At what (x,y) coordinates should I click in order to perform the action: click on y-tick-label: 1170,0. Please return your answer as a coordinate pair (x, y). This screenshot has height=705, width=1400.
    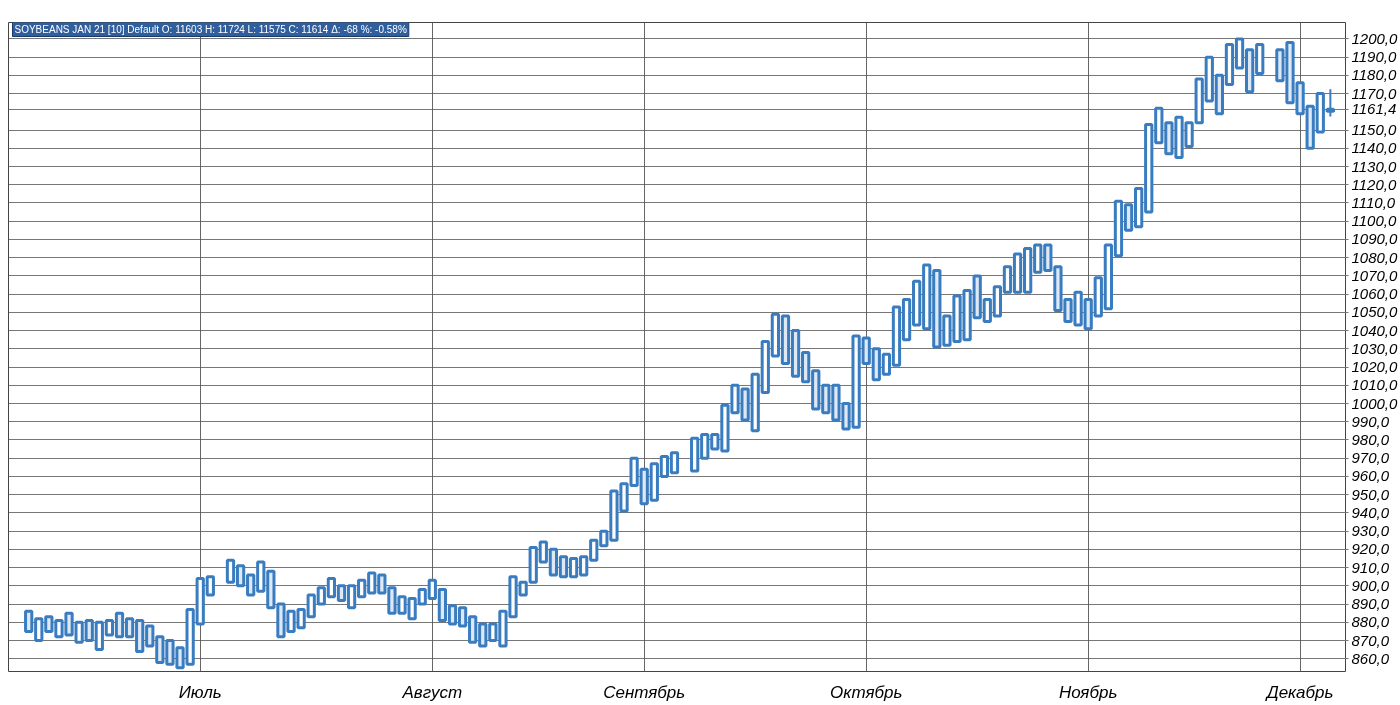
    Looking at the image, I should click on (1374, 93).